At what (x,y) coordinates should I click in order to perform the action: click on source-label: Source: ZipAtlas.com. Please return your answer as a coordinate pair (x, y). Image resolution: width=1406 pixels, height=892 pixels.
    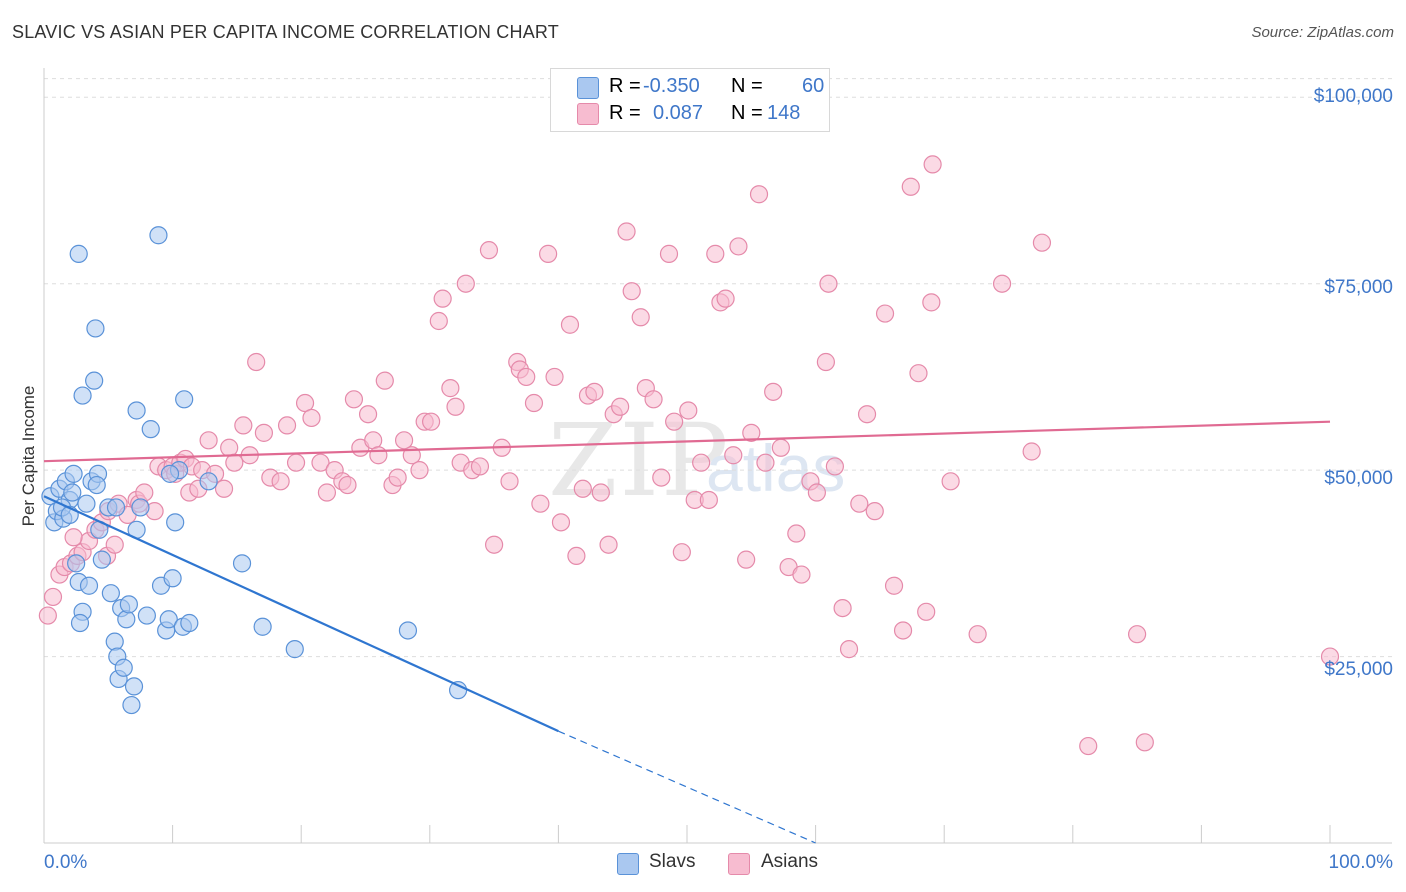
    Looking at the image, I should click on (1322, 32).